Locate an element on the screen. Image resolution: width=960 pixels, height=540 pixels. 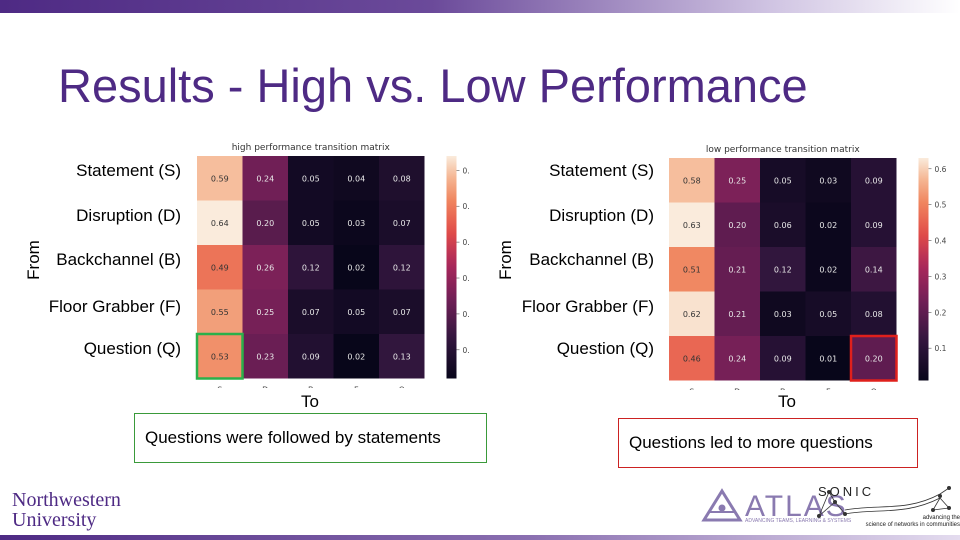
northwestern-logo-line2: University is located at coordinates (54, 520).